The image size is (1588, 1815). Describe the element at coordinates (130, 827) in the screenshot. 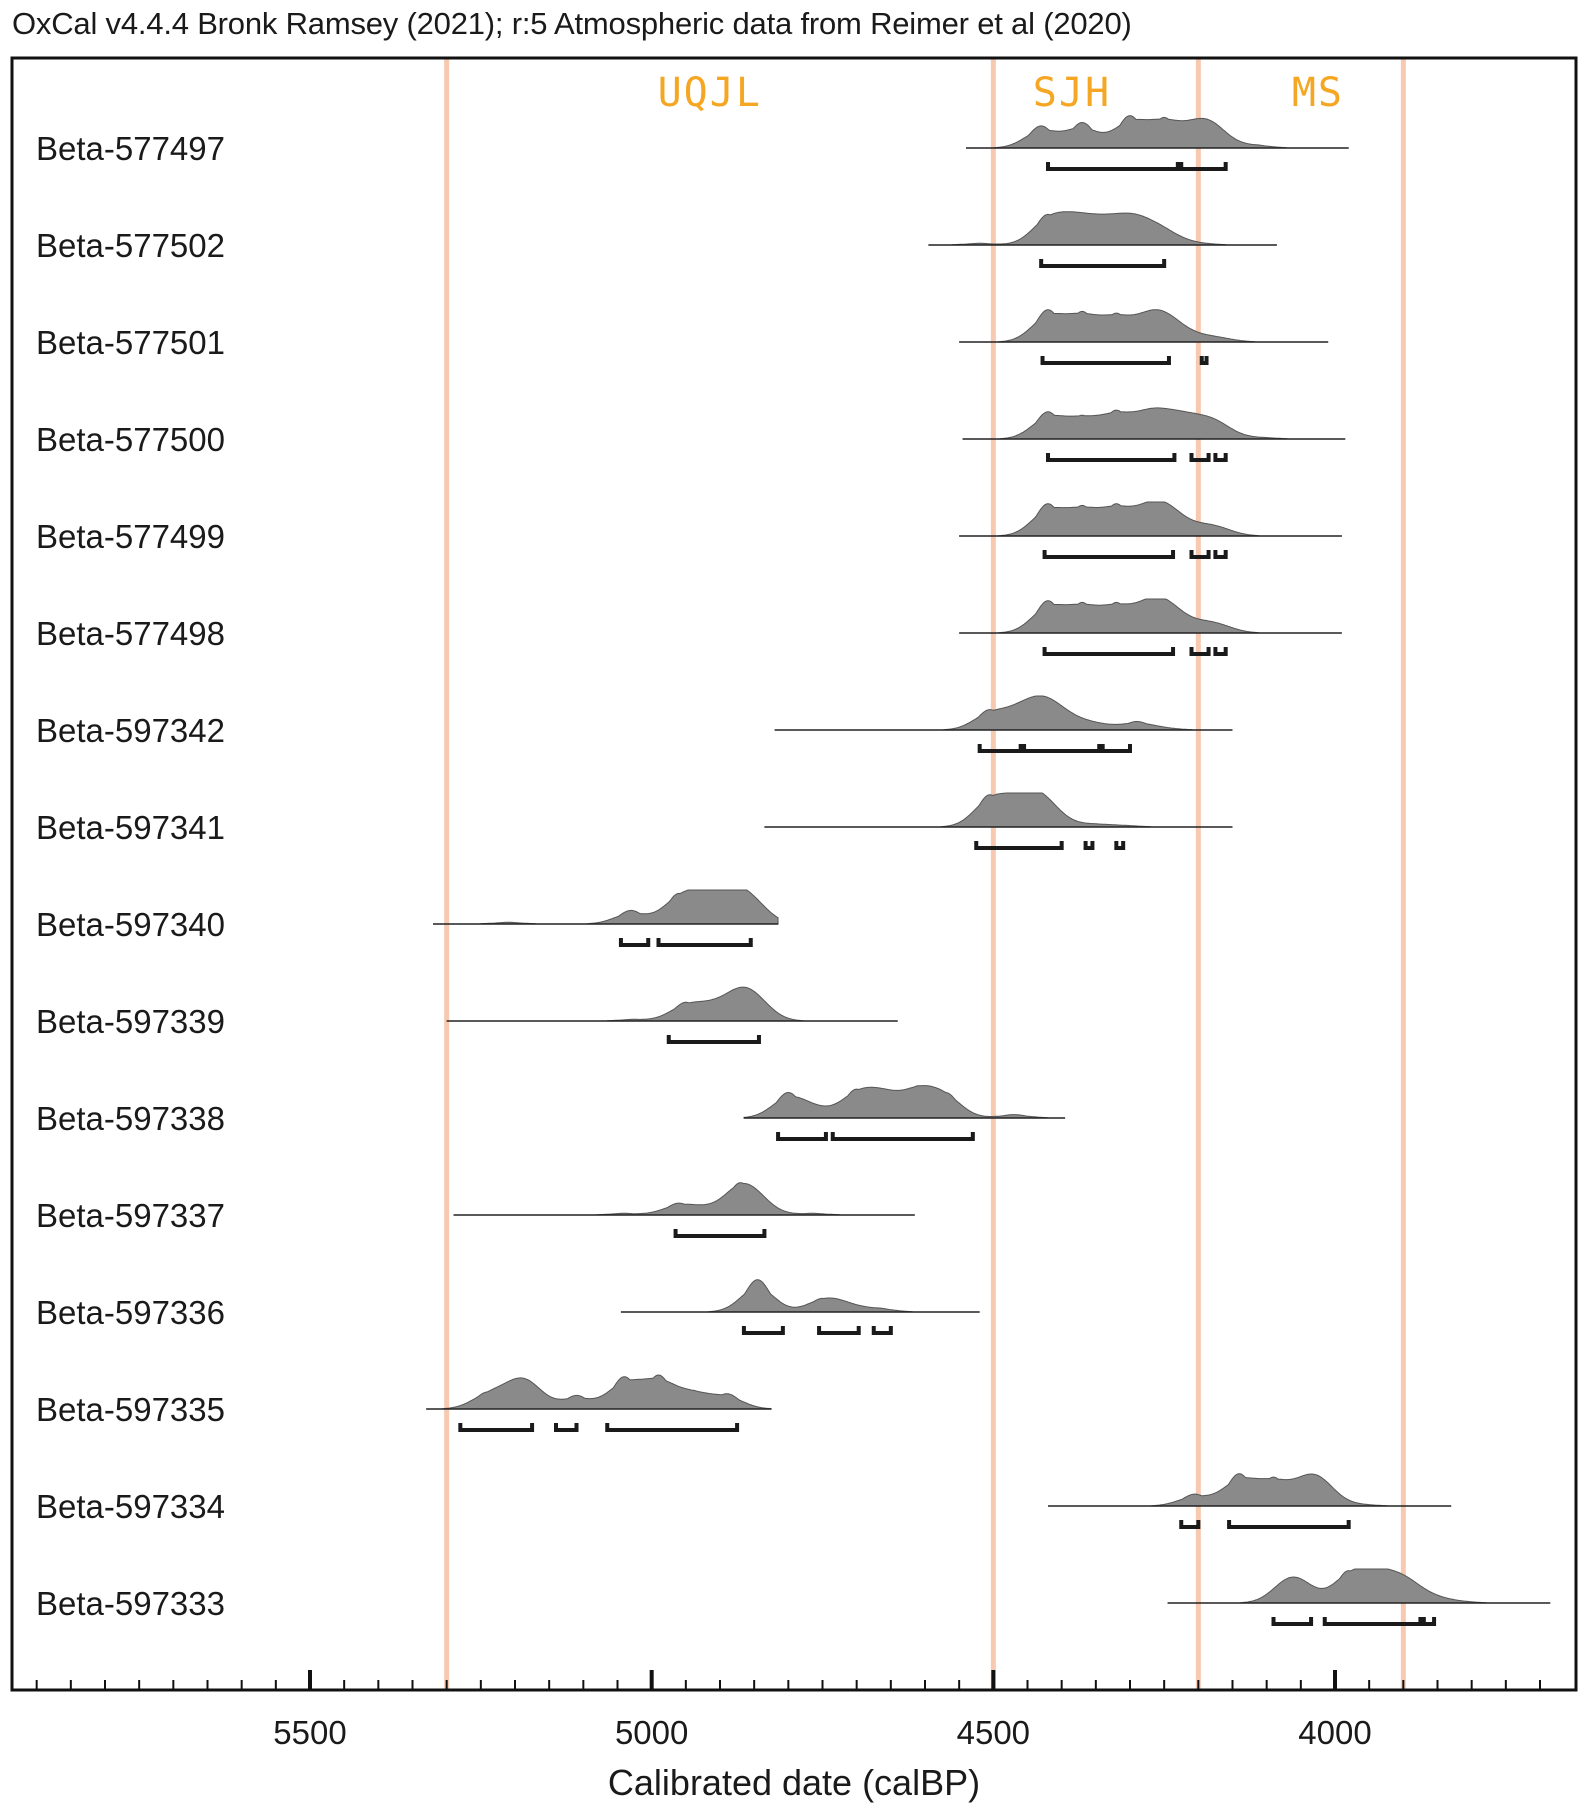

I see `sample-label-7: Beta-597341` at that location.